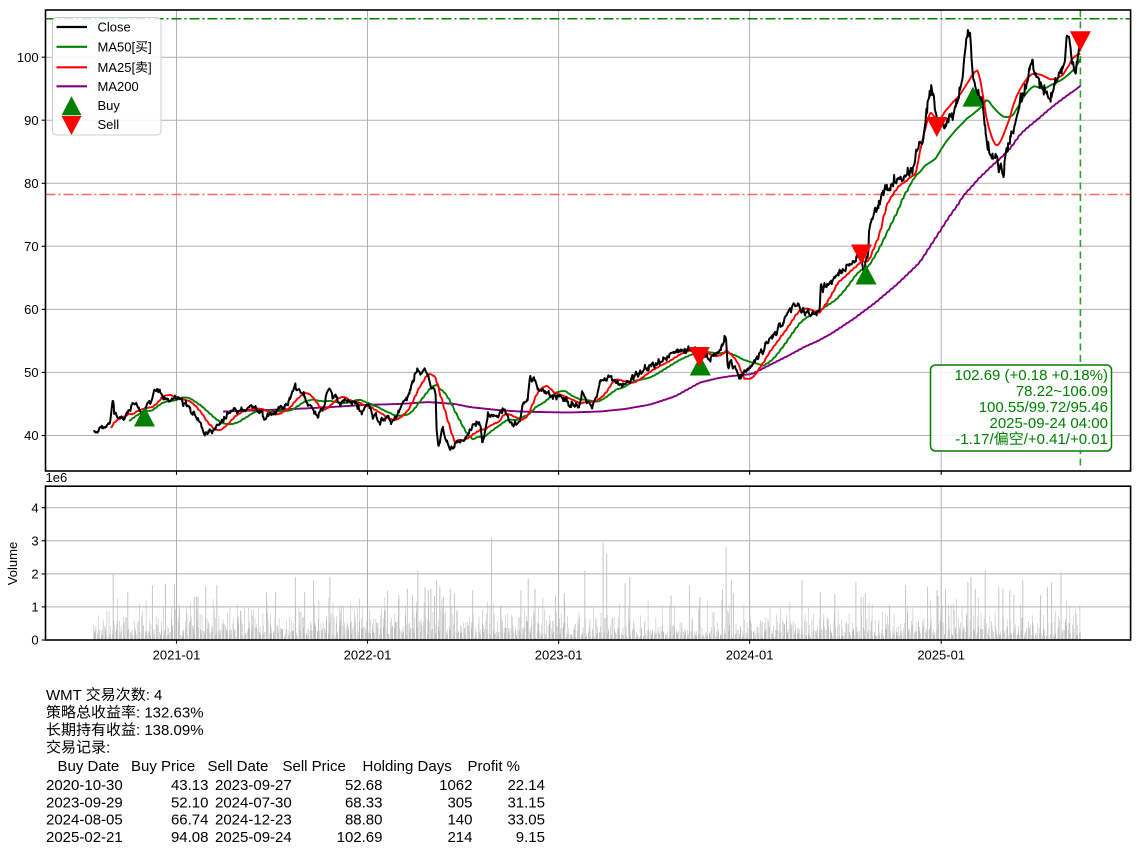  What do you see at coordinates (34, 540) in the screenshot?
I see `svg-text: 3` at bounding box center [34, 540].